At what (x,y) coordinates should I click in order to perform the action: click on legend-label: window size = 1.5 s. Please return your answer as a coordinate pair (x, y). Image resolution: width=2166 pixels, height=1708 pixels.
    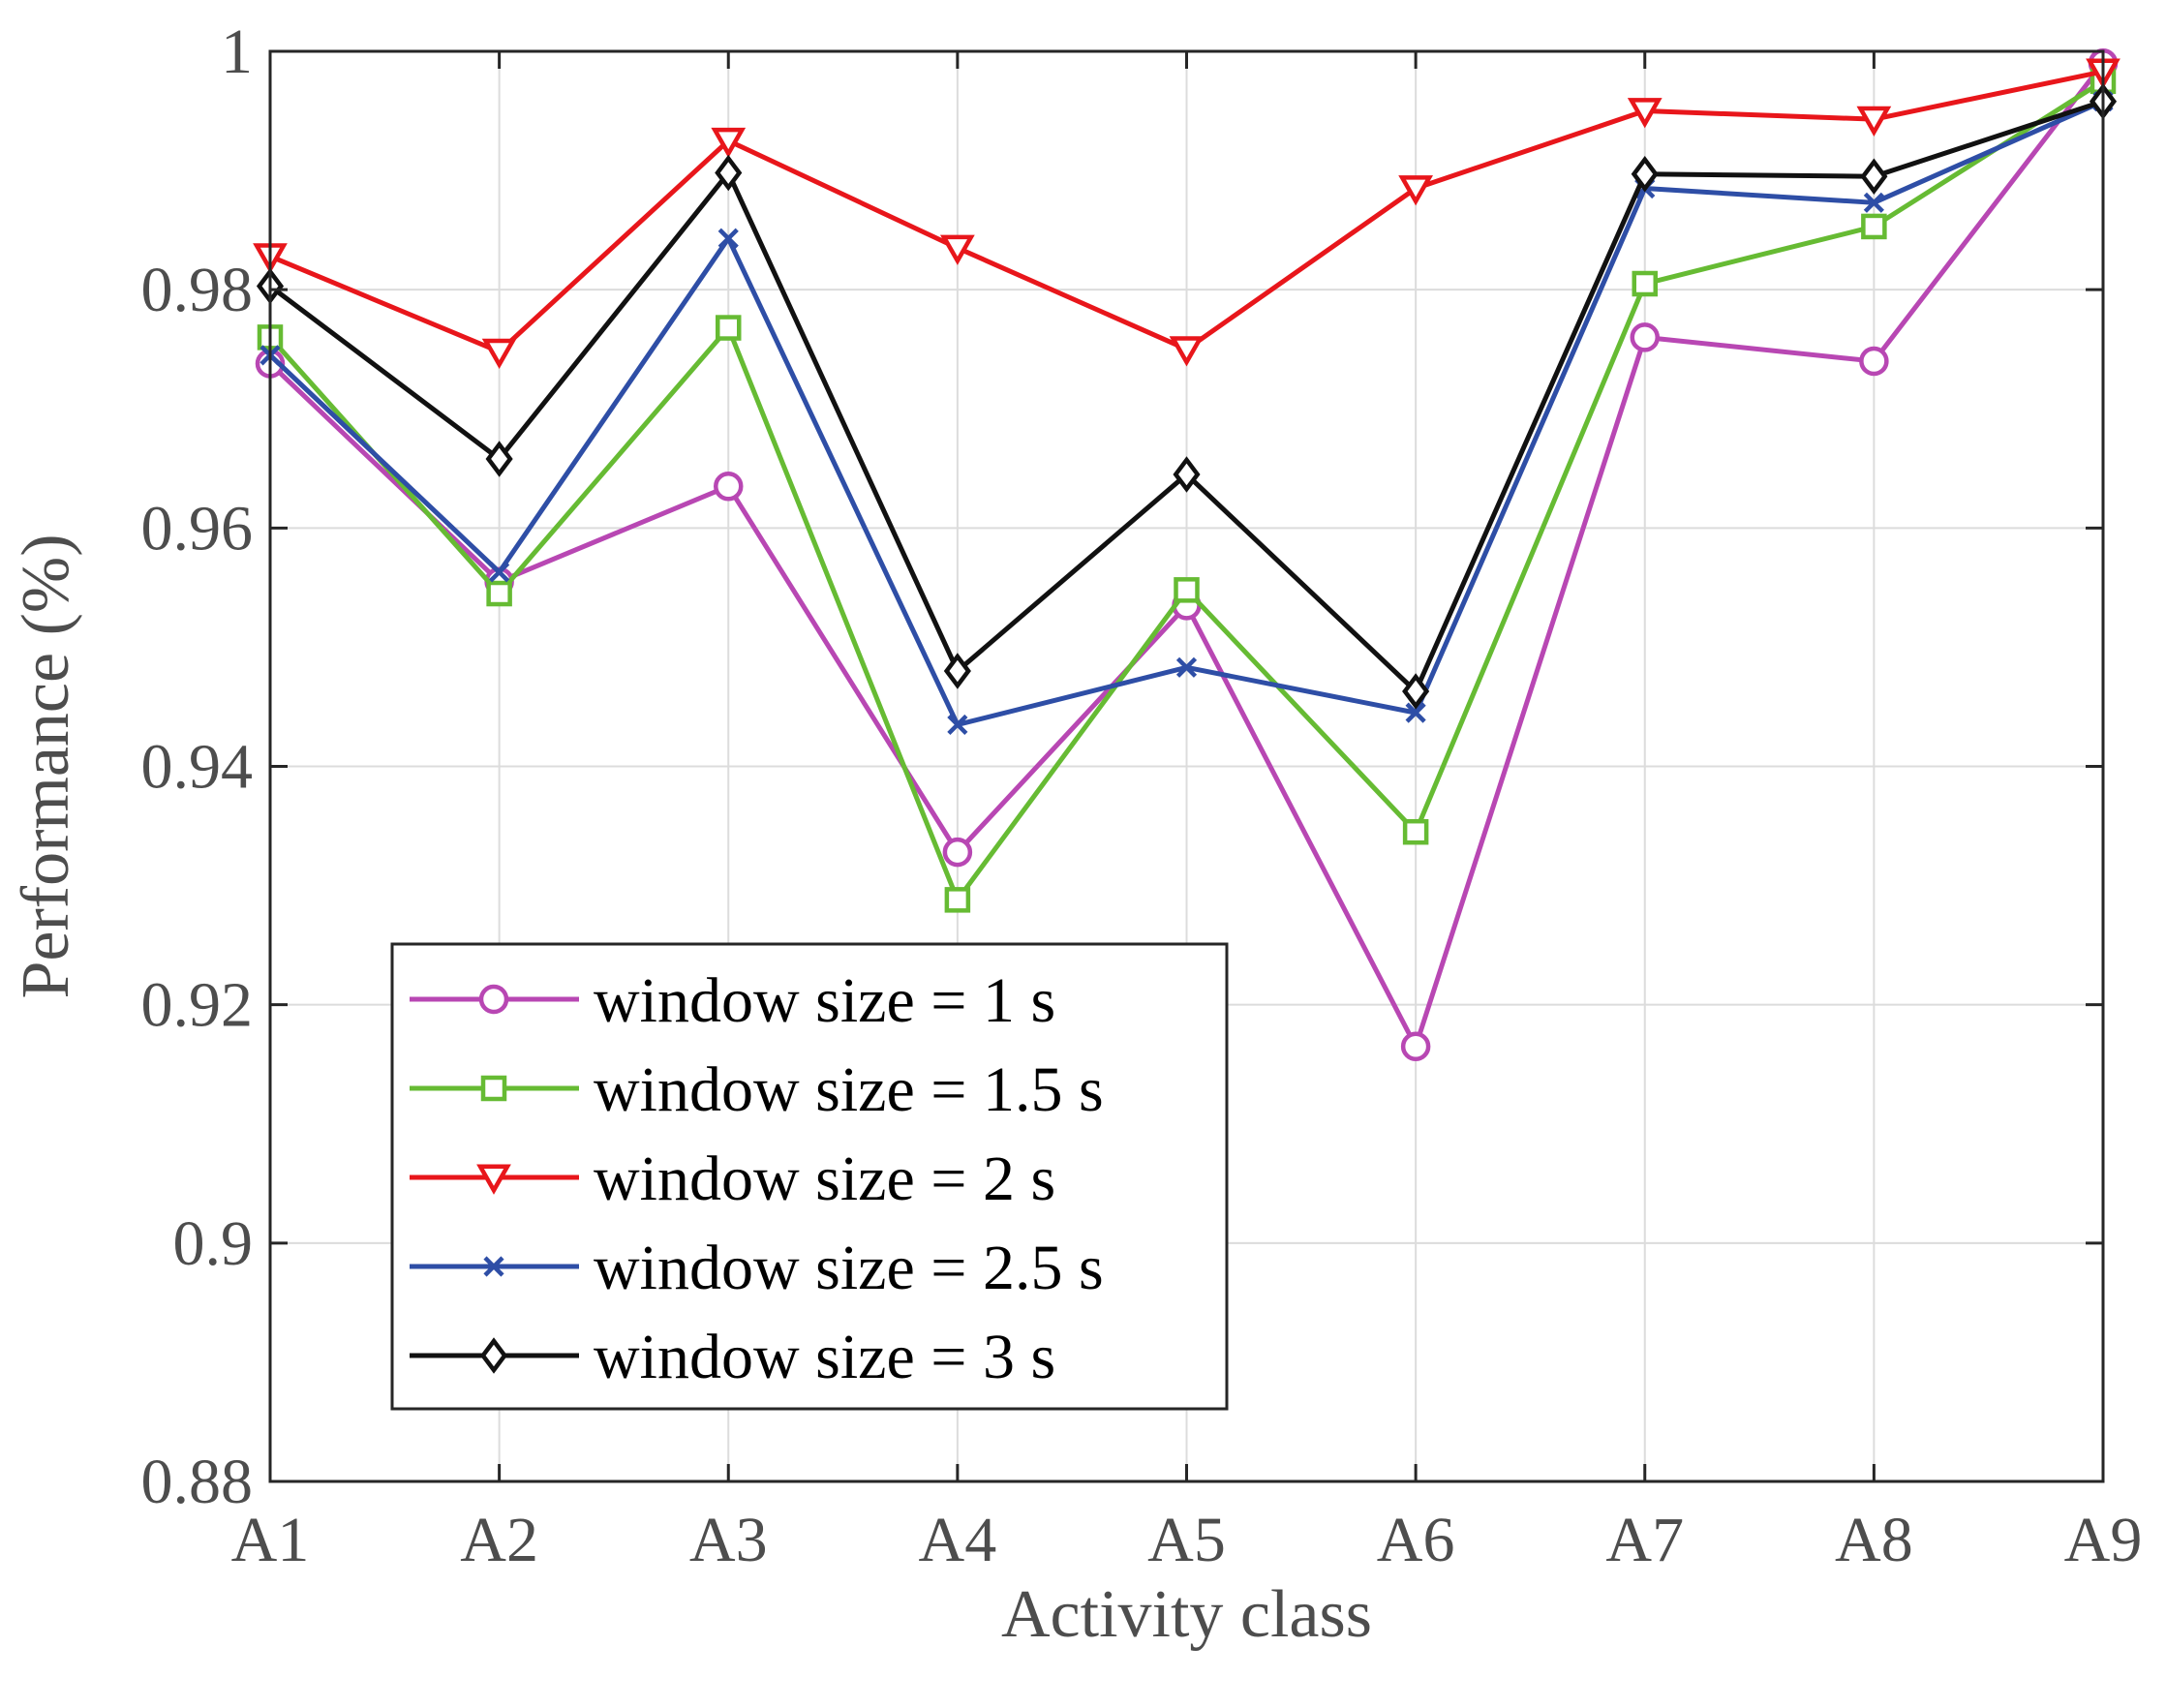
    Looking at the image, I should click on (849, 1089).